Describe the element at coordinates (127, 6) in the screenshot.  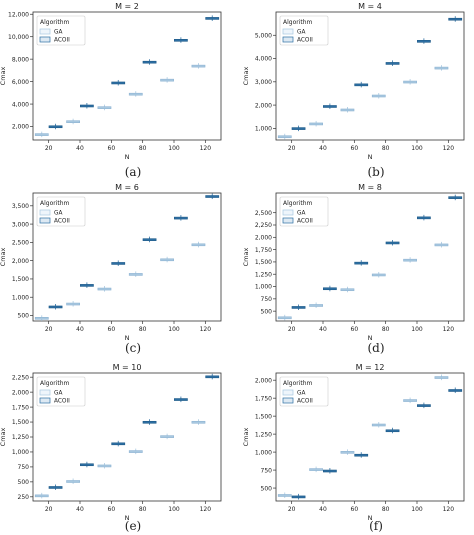
I see `chart-title: M = 2` at that location.